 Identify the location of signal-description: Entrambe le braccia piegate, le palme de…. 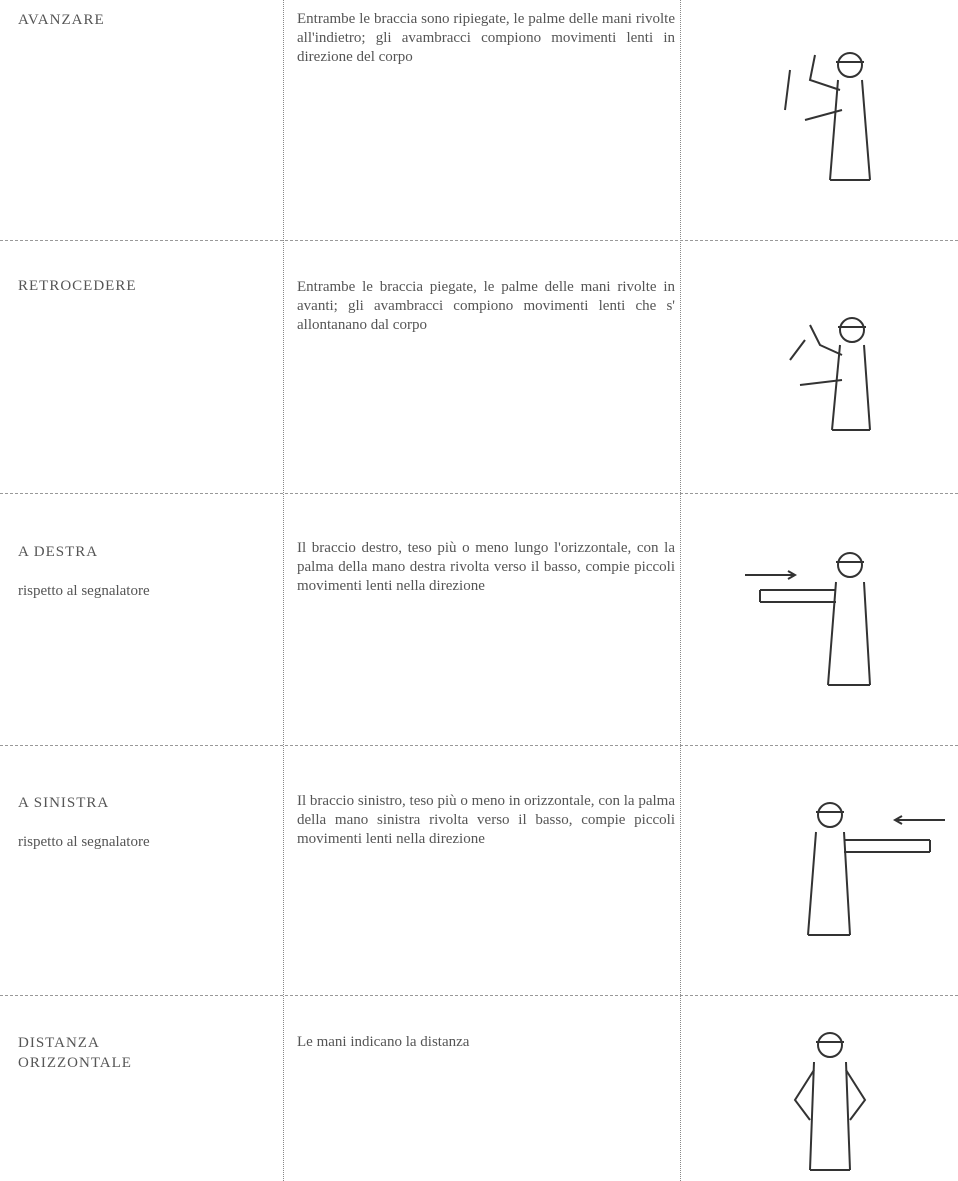
(486, 306).